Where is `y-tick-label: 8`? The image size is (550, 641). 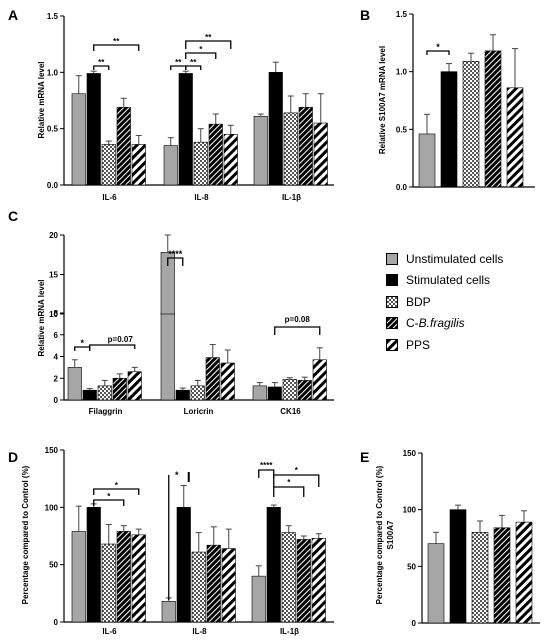
y-tick-label: 8 is located at coordinates (56, 313).